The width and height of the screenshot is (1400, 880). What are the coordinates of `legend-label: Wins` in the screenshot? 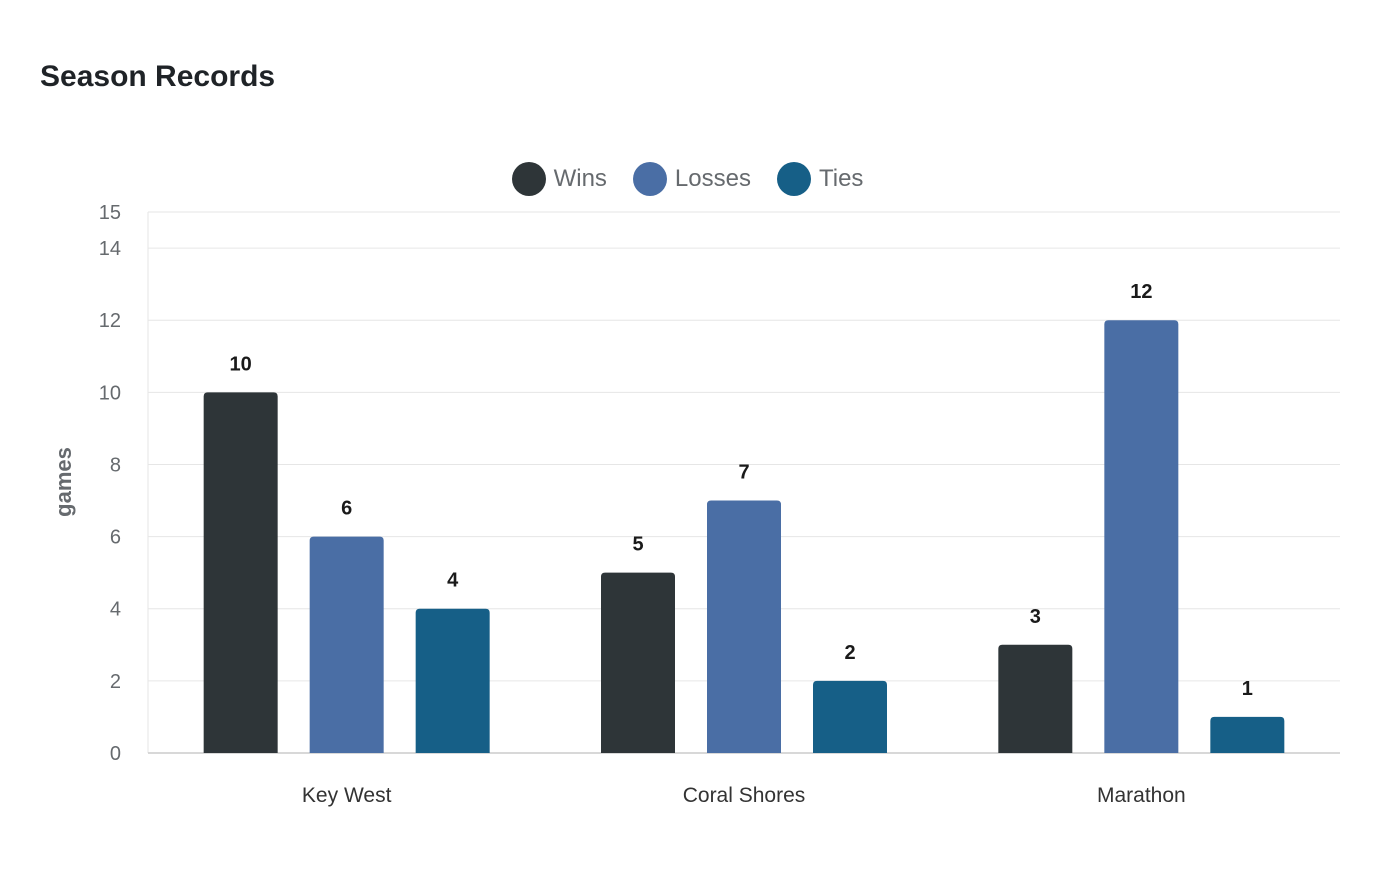 It's located at (580, 178).